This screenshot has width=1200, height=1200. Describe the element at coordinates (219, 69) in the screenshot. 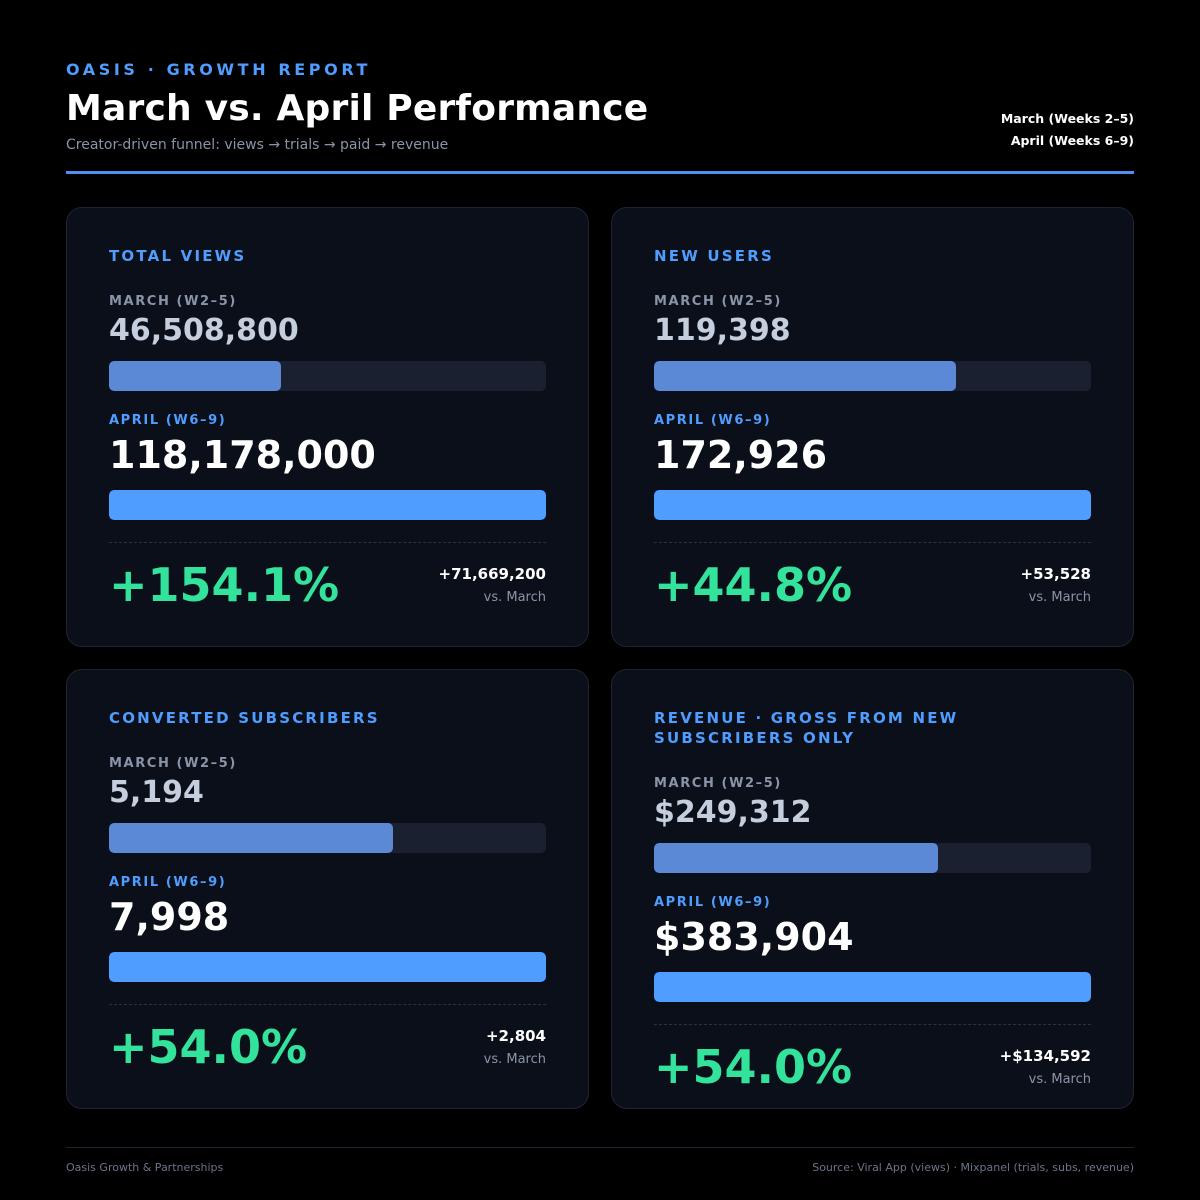

I see `report-eyebrow: OASIS · GROWTH REPORT` at that location.